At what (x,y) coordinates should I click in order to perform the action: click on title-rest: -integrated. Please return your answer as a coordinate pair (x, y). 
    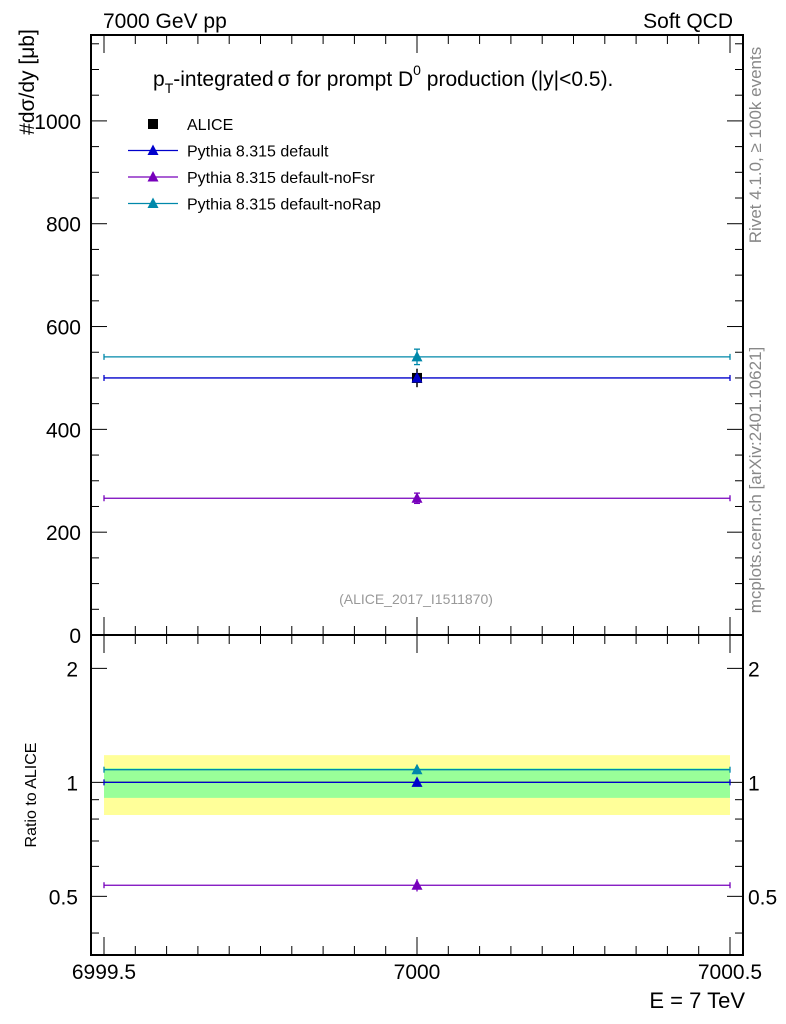
    Looking at the image, I should click on (223, 79).